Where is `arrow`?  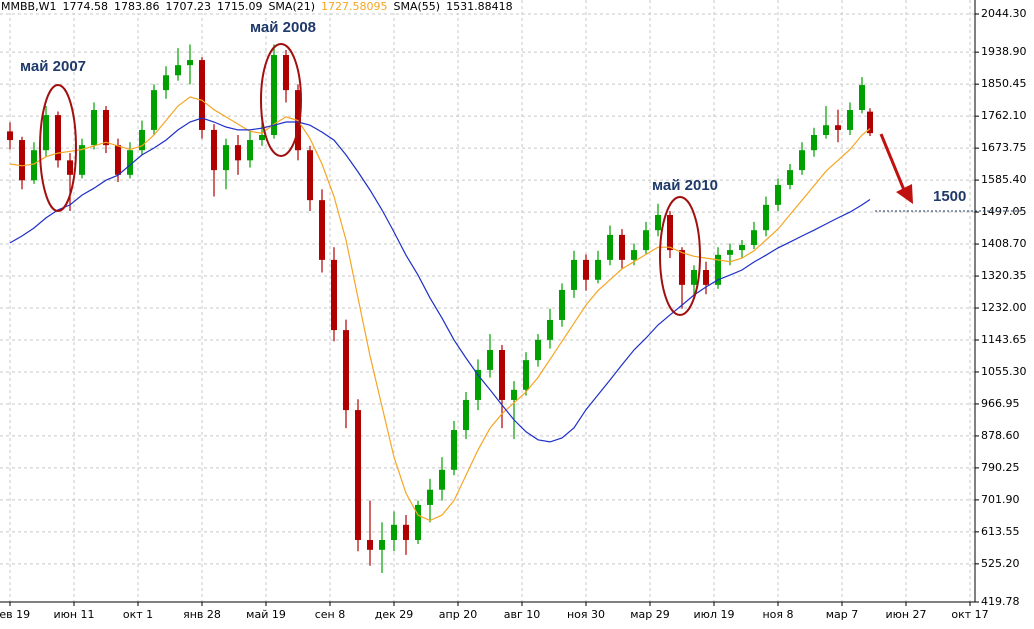 arrow is located at coordinates (892, 162).